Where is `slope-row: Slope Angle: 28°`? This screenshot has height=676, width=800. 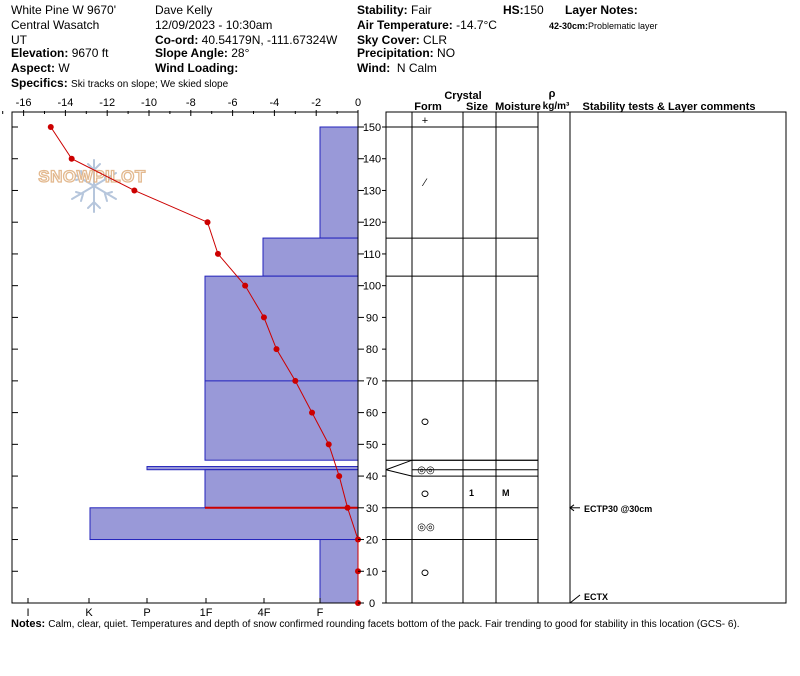 slope-row: Slope Angle: 28° is located at coordinates (202, 53).